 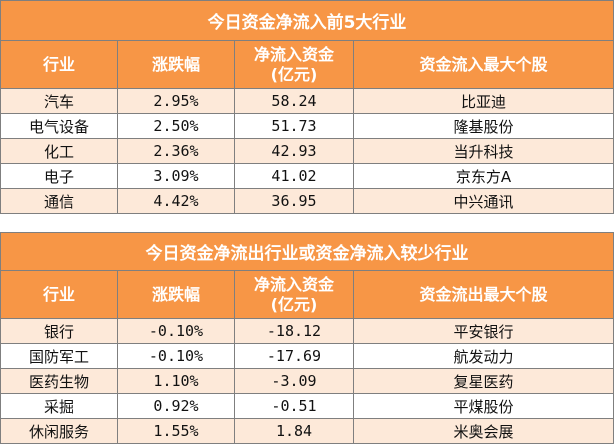 What do you see at coordinates (293, 54) in the screenshot?
I see `inflow-header-net-line1: 净流入资金` at bounding box center [293, 54].